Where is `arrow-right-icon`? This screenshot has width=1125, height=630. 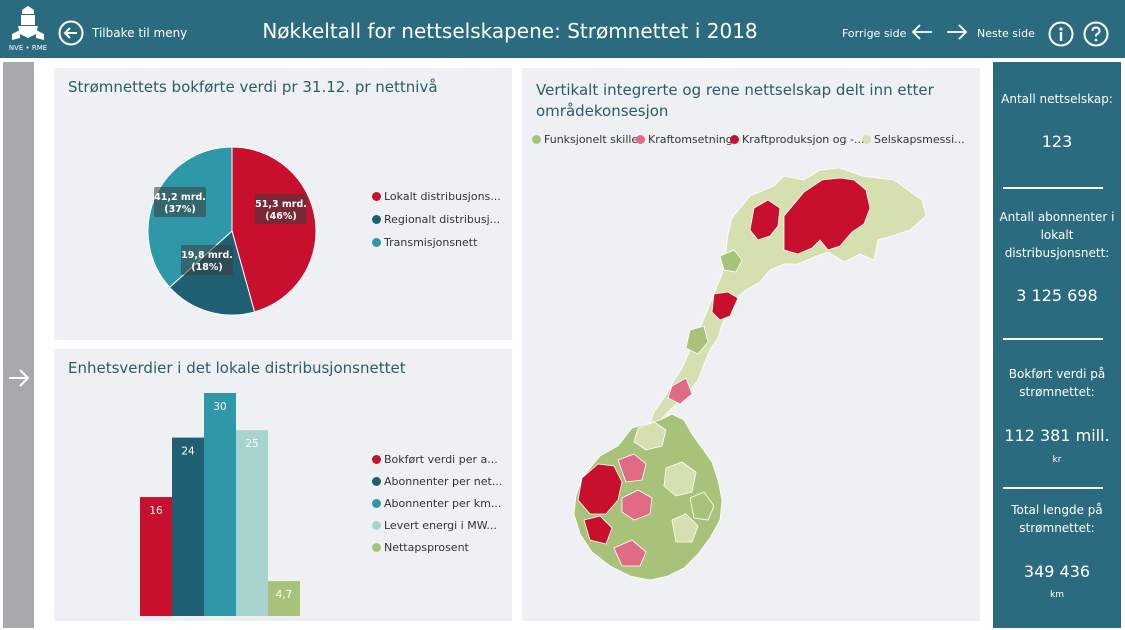
arrow-right-icon is located at coordinates (957, 32).